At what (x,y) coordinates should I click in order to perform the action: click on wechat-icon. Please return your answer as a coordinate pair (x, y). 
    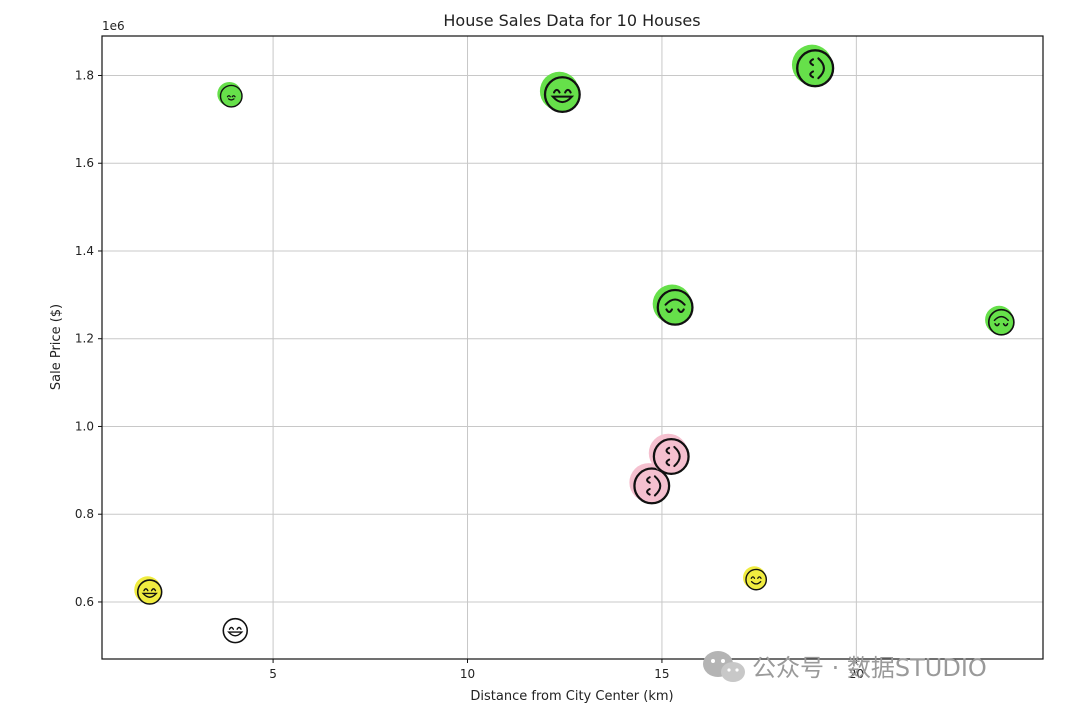
    Looking at the image, I should click on (724, 666).